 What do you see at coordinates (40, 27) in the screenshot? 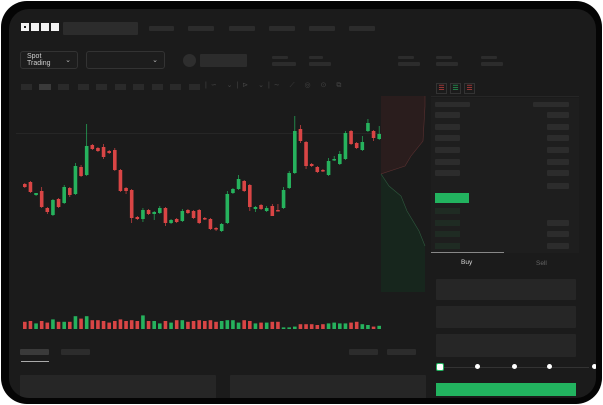
I see `okx-logo` at bounding box center [40, 27].